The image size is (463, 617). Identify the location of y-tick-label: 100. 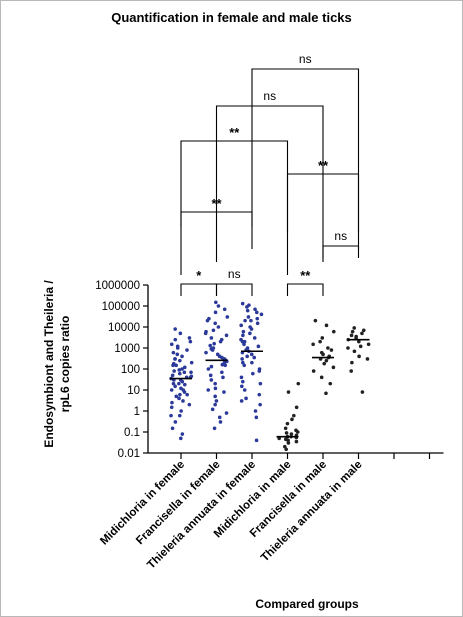
(130, 370).